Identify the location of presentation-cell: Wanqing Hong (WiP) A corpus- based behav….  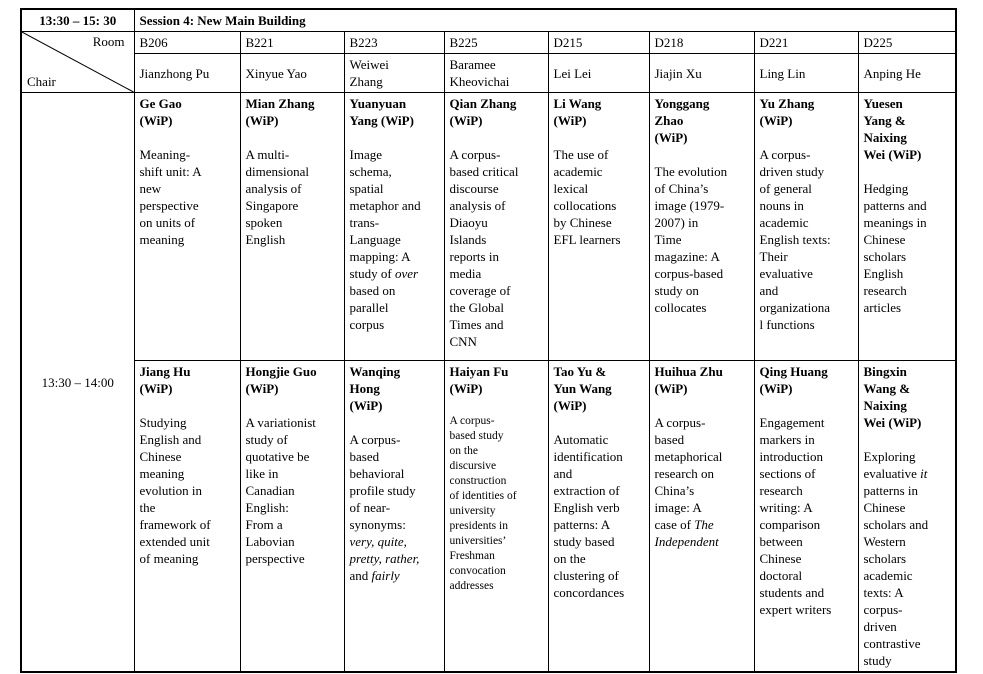
(394, 516).